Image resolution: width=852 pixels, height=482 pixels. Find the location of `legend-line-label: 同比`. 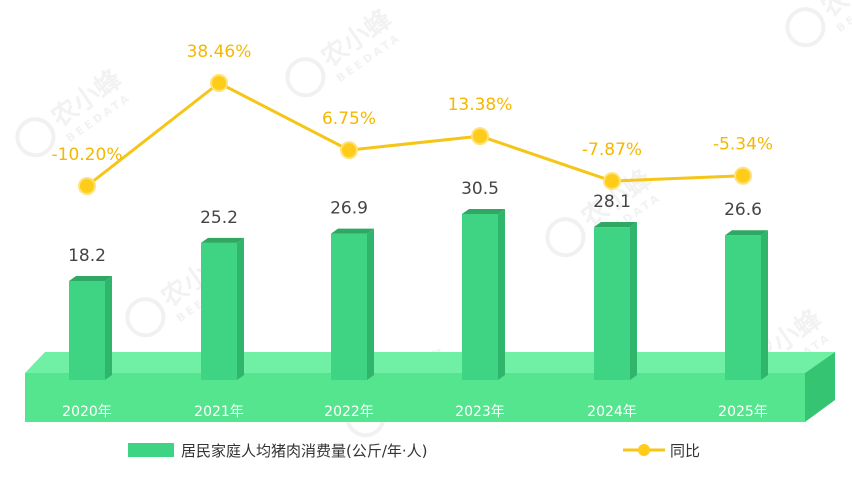

legend-line-label: 同比 is located at coordinates (685, 451).